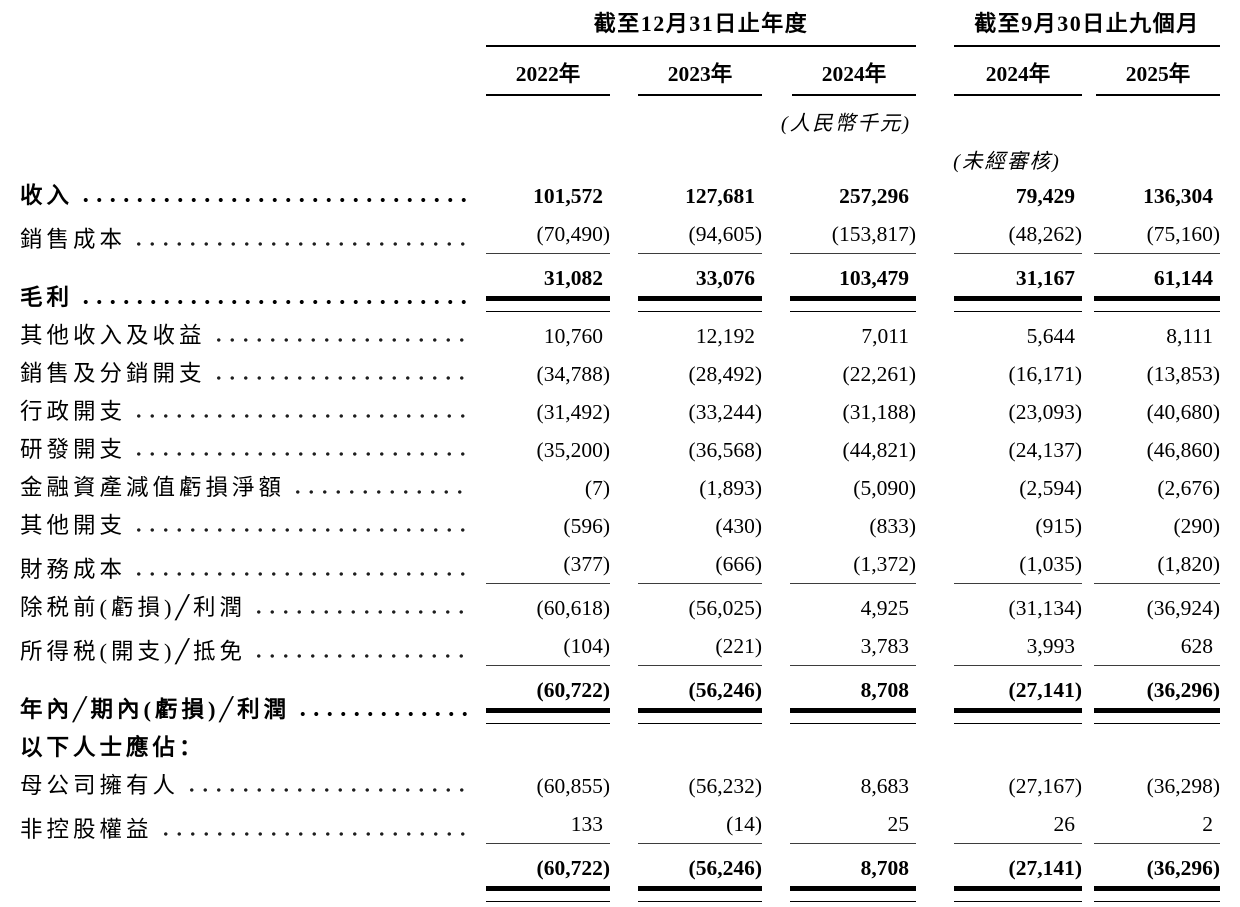 This screenshot has width=1240, height=907. I want to click on row-label: 銷售成本, so click(73, 239).